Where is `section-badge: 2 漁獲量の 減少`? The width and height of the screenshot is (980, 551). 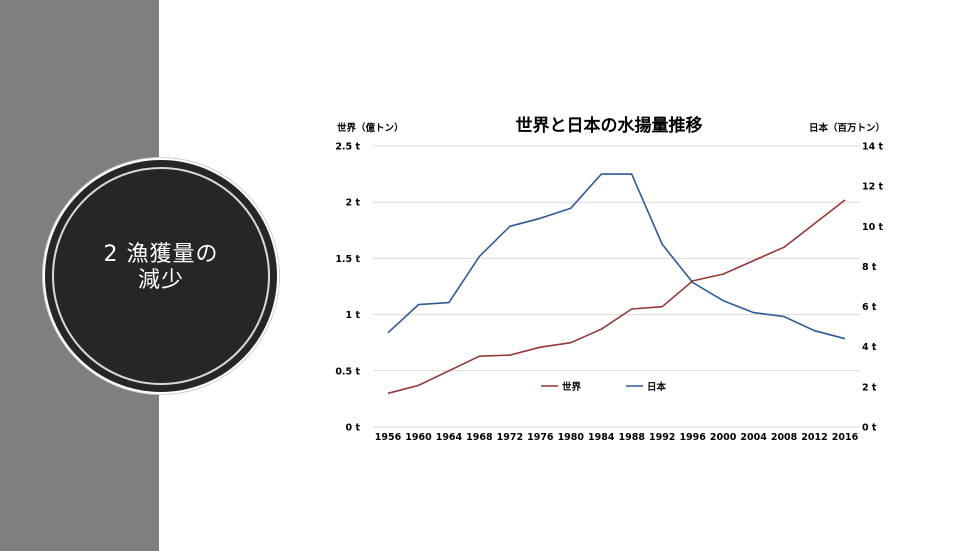
section-badge: 2 漁獲量の 減少 is located at coordinates (161, 276).